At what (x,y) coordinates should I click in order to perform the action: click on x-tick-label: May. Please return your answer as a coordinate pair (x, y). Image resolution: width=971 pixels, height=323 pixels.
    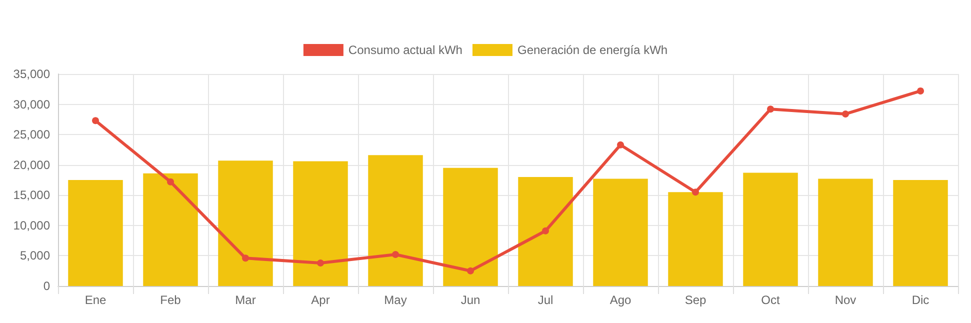
    Looking at the image, I should click on (395, 300).